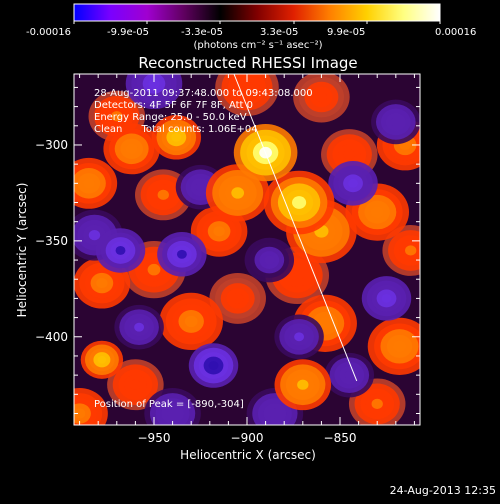  What do you see at coordinates (443, 490) in the screenshot?
I see `plot-timestamp: 24-Aug-2013 12:35` at bounding box center [443, 490].